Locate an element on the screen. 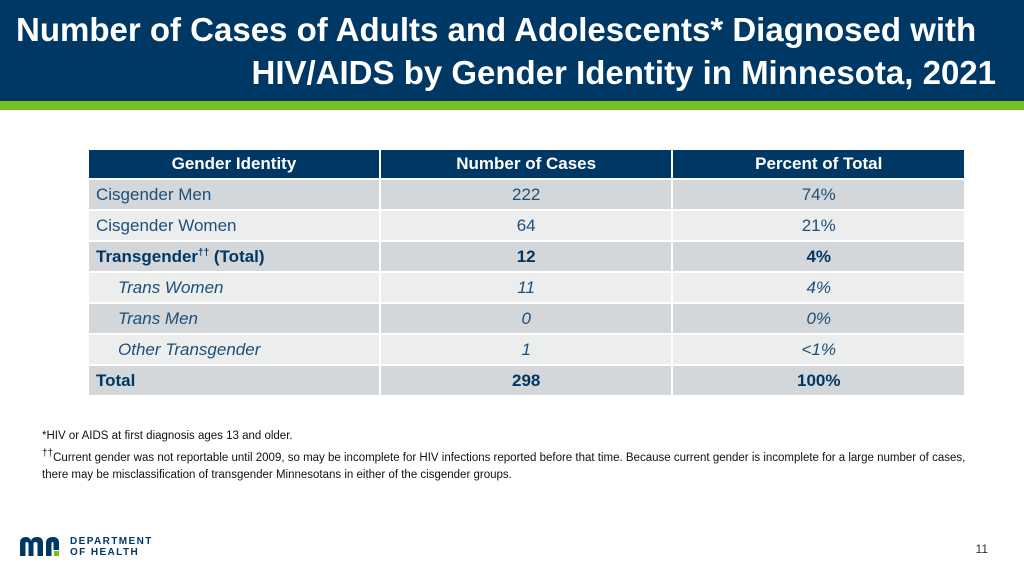 The width and height of the screenshot is (1024, 576). logo-line-1: DEPARTMENT is located at coordinates (111, 541).